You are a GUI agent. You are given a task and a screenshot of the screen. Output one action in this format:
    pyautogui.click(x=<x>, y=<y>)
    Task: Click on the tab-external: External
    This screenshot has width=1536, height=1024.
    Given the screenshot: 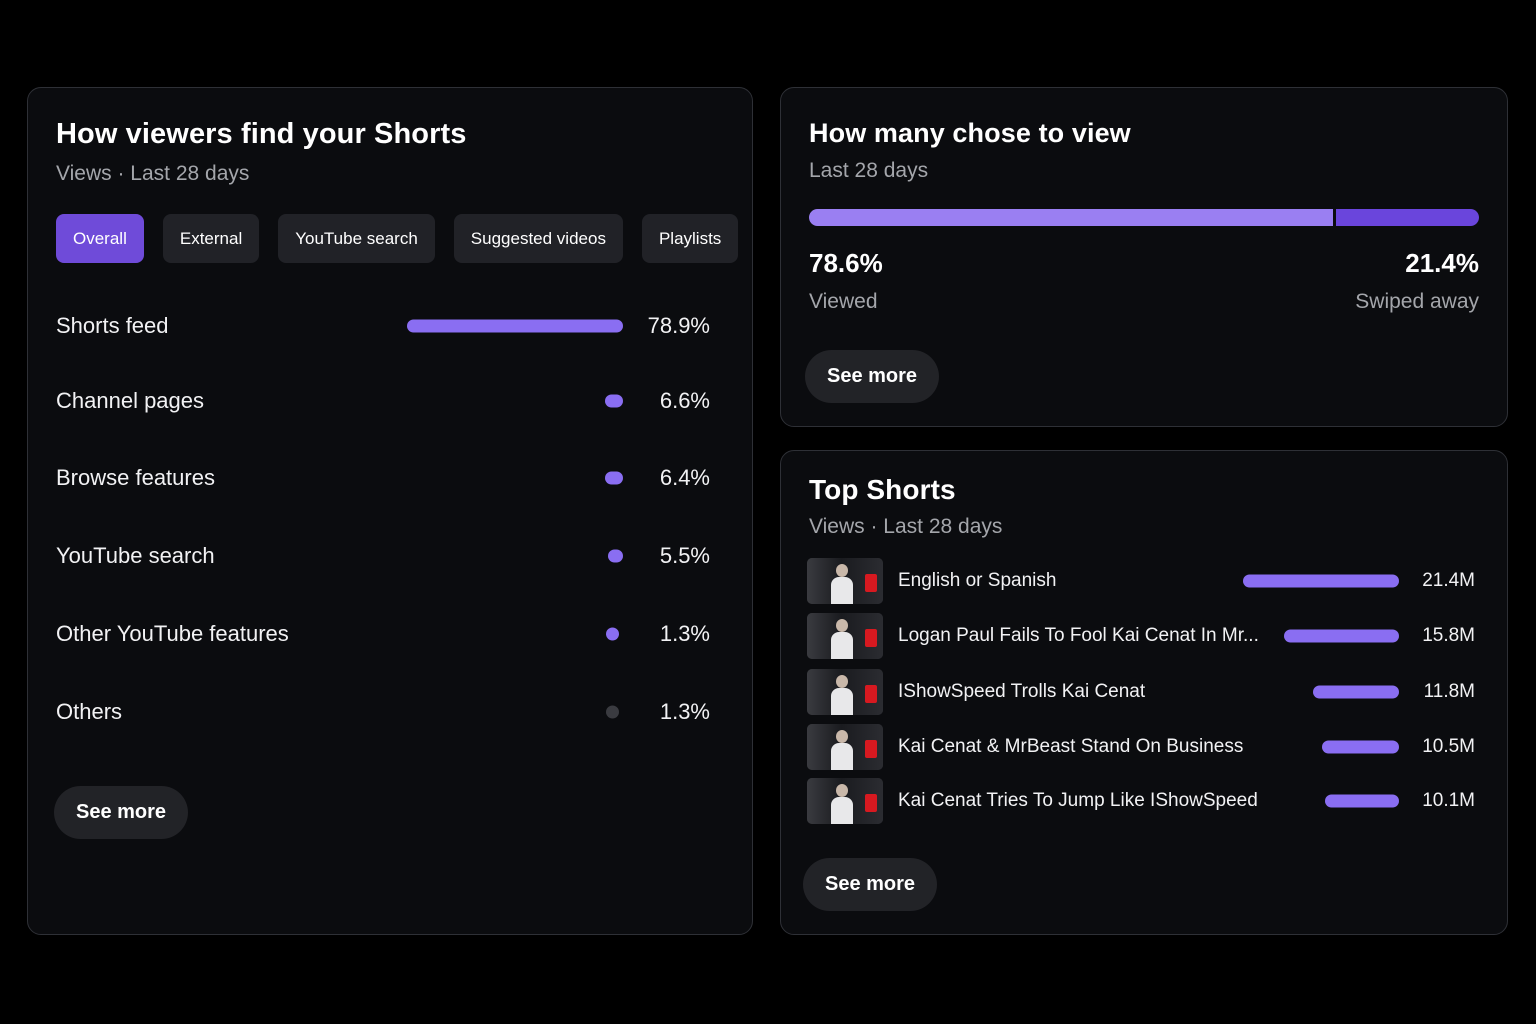 What is the action you would take?
    pyautogui.click(x=211, y=238)
    